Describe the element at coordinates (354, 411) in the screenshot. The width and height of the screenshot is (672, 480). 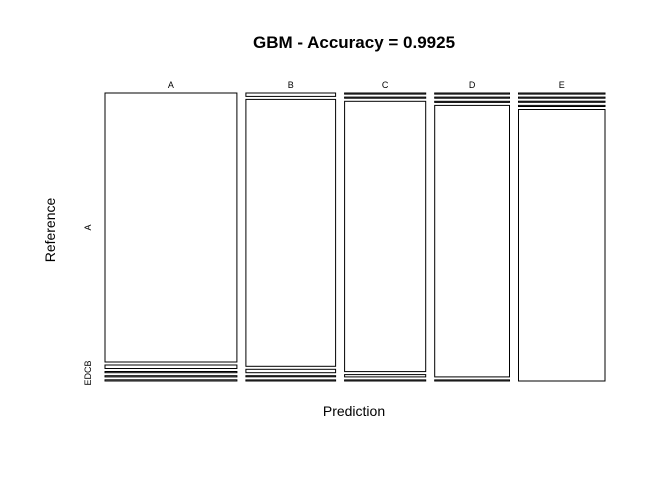
I see `x-axis-title: Prediction` at that location.